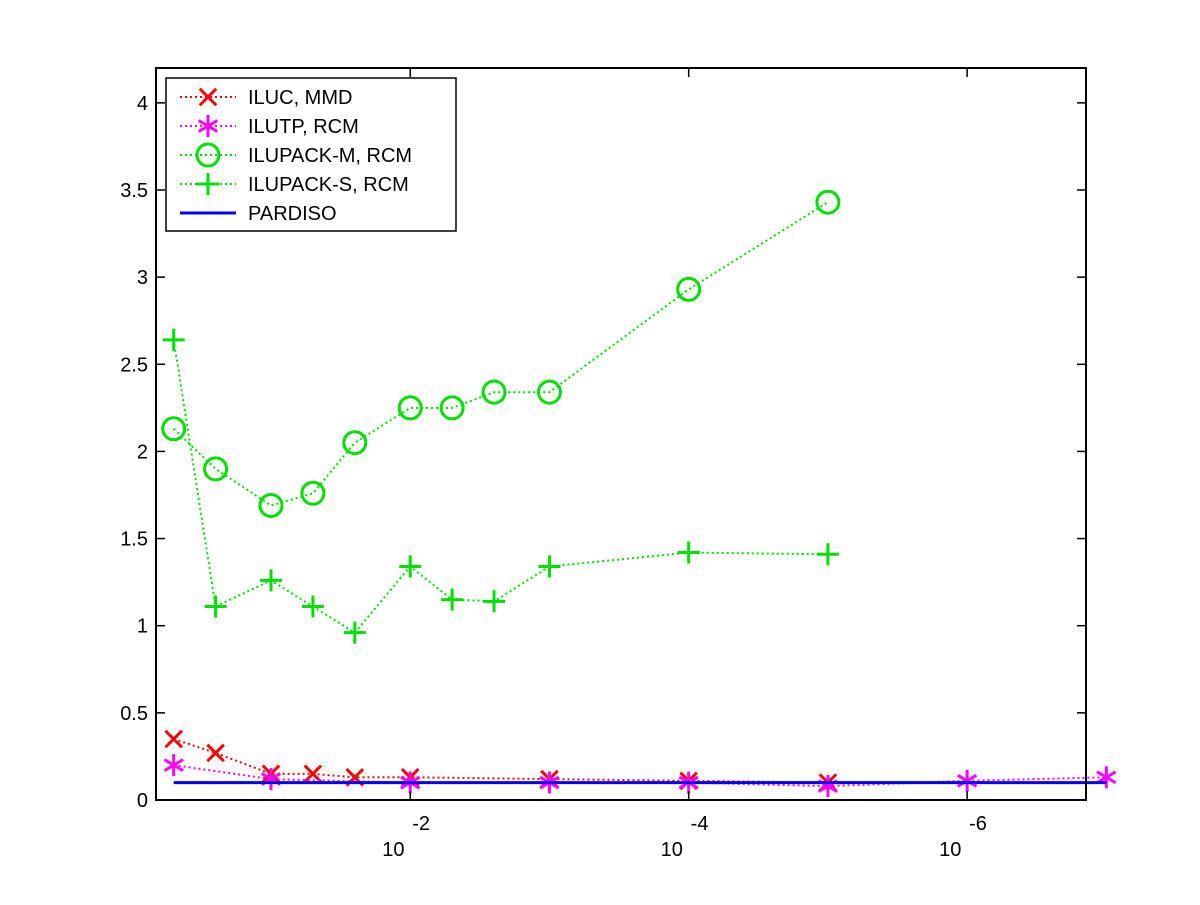 The image size is (1200, 905). Describe the element at coordinates (142, 801) in the screenshot. I see `y-tick-label: 0` at that location.